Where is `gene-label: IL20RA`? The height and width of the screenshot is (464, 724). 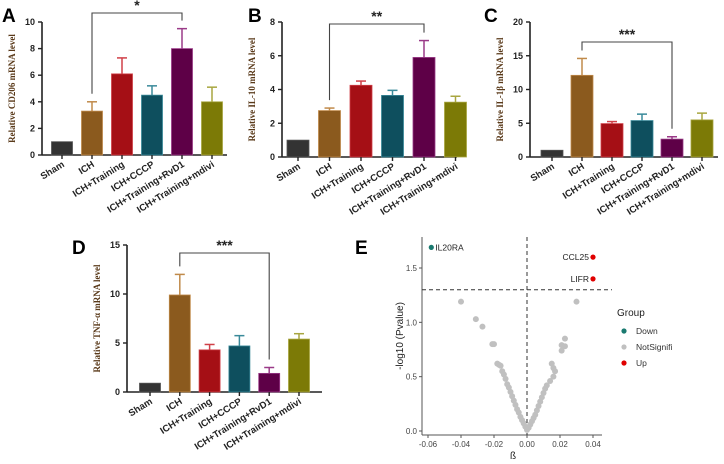 gene-label: IL20RA is located at coordinates (449, 247).